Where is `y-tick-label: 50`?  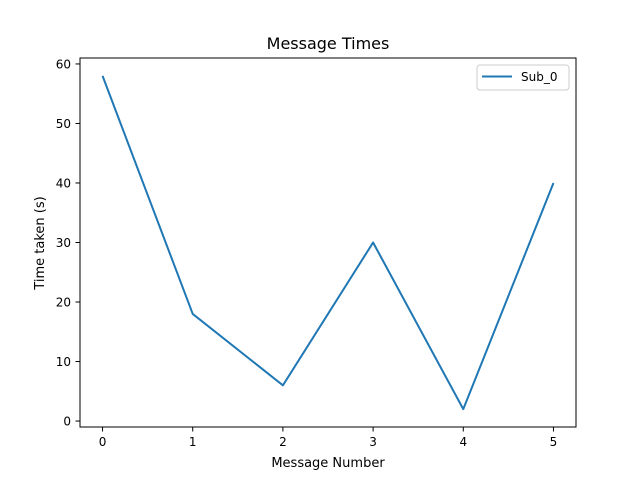
y-tick-label: 50 is located at coordinates (63, 124).